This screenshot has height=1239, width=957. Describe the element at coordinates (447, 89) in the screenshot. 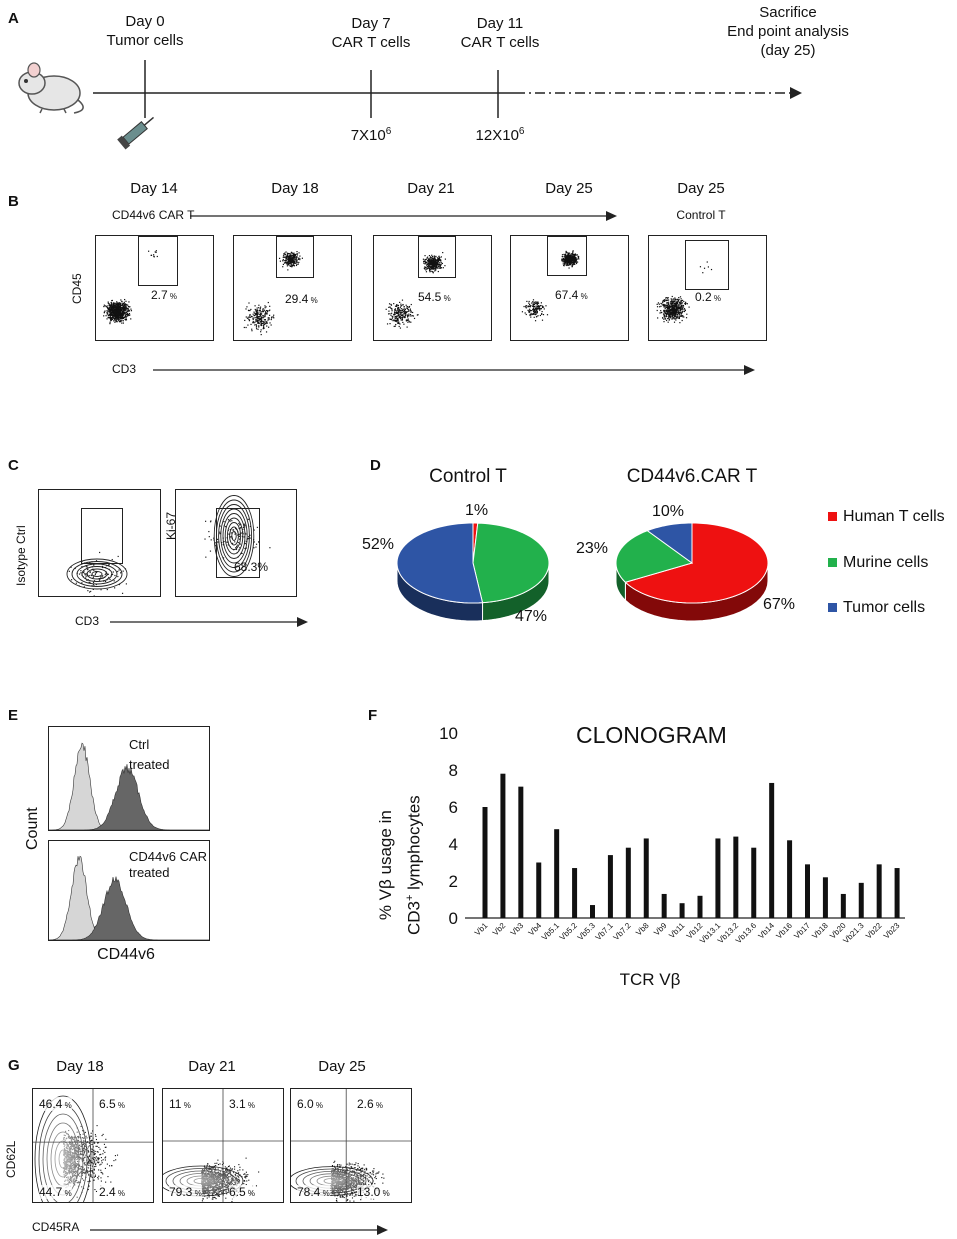

I see `timeline-axis` at that location.